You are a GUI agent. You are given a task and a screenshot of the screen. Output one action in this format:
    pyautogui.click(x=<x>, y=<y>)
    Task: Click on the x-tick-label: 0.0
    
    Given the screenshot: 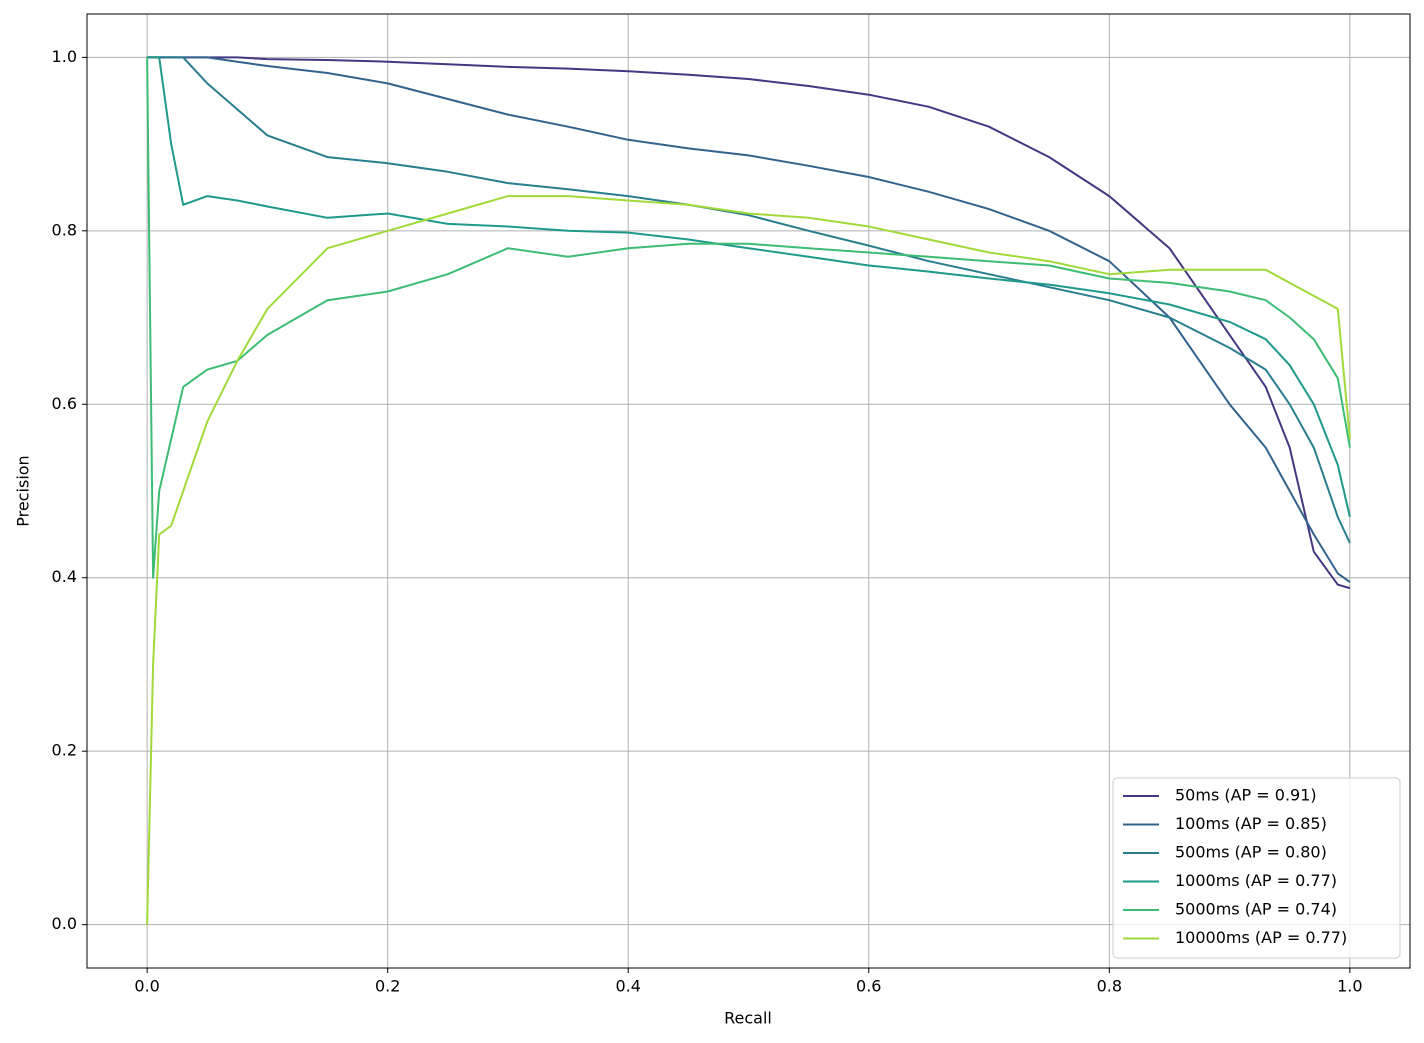 What is the action you would take?
    pyautogui.click(x=146, y=986)
    